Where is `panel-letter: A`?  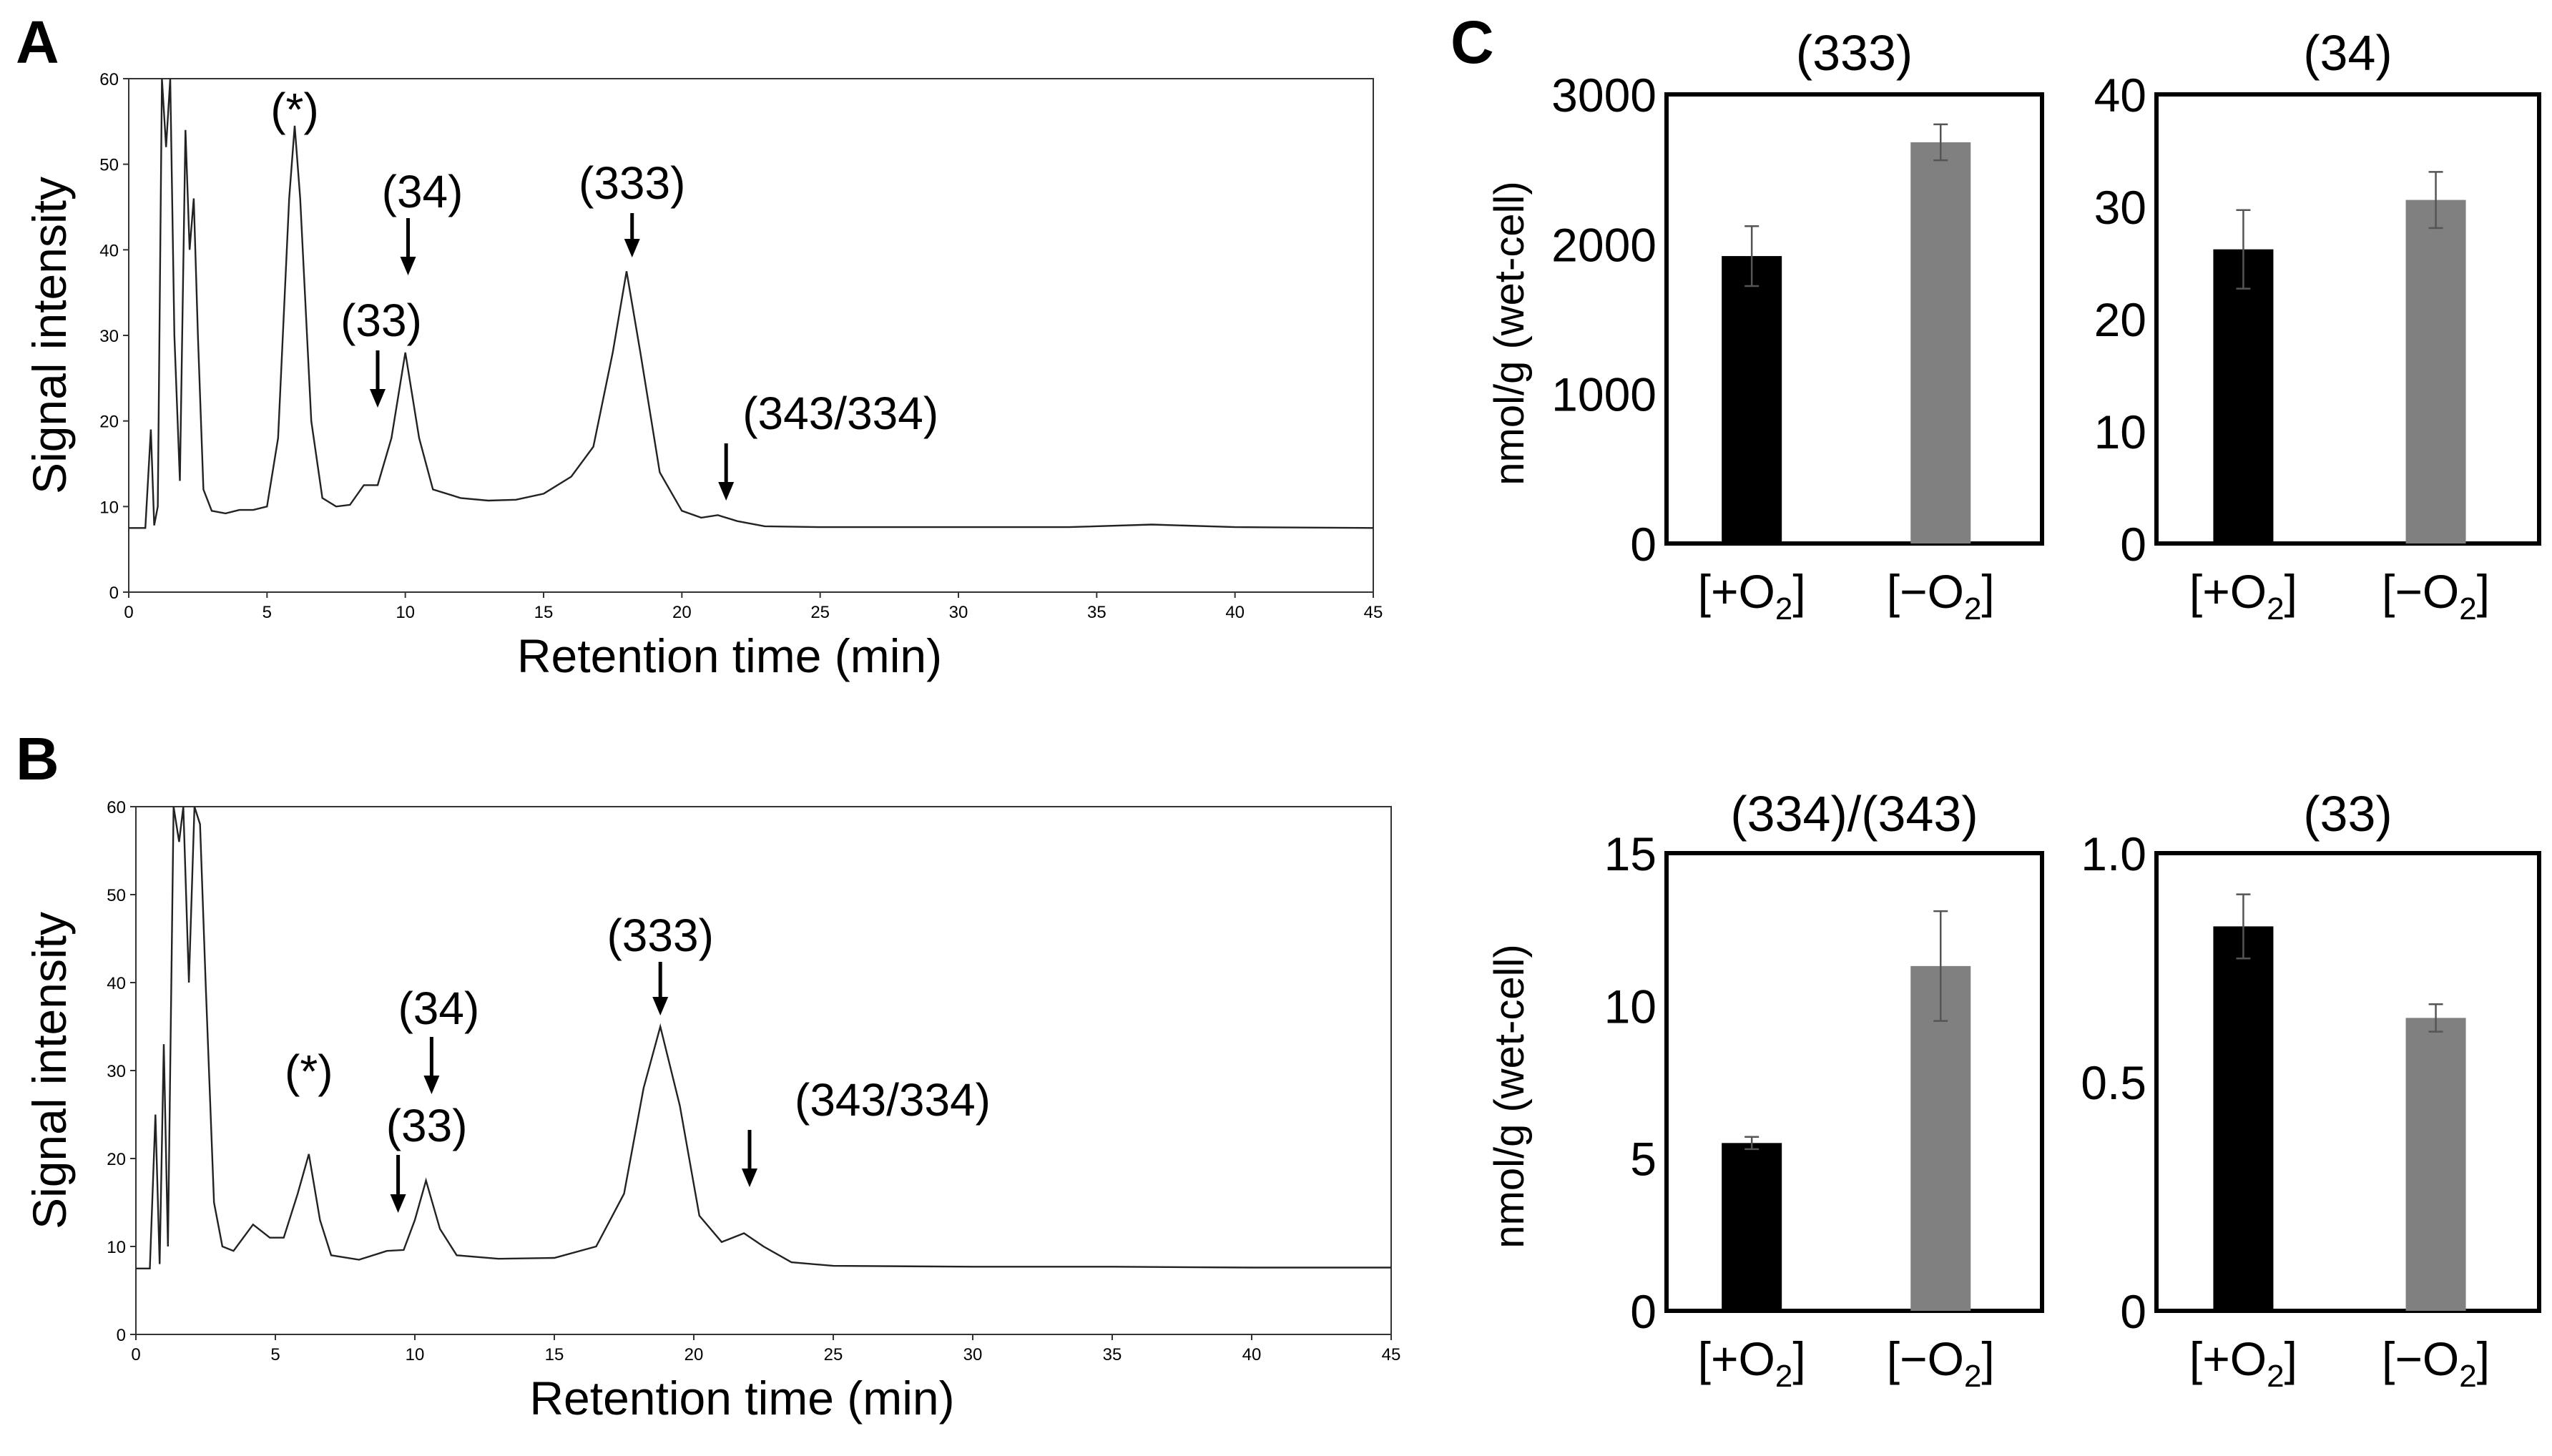
panel-letter: A is located at coordinates (37, 42).